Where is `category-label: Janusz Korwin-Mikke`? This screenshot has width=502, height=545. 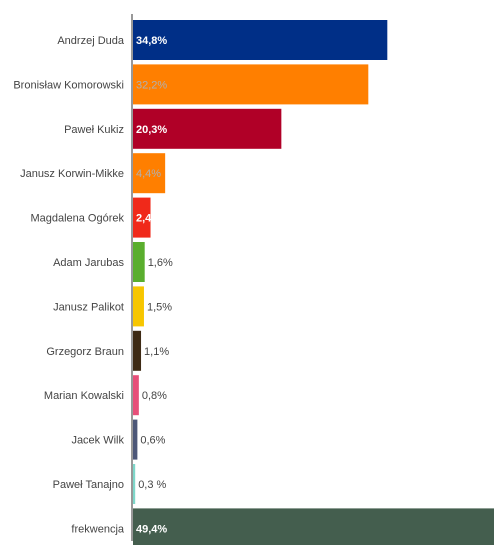 category-label: Janusz Korwin-Mikke is located at coordinates (72, 174).